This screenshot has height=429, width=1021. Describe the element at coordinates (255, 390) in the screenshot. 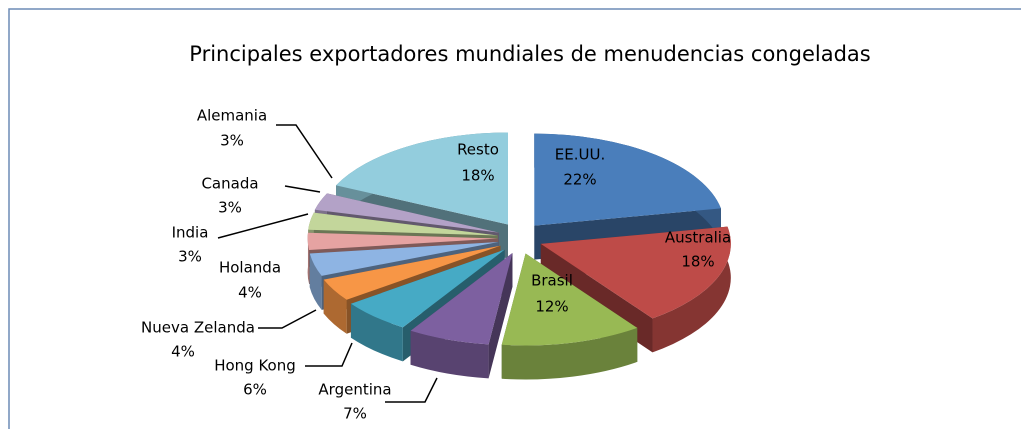

I see `data-label-value: 6%` at that location.